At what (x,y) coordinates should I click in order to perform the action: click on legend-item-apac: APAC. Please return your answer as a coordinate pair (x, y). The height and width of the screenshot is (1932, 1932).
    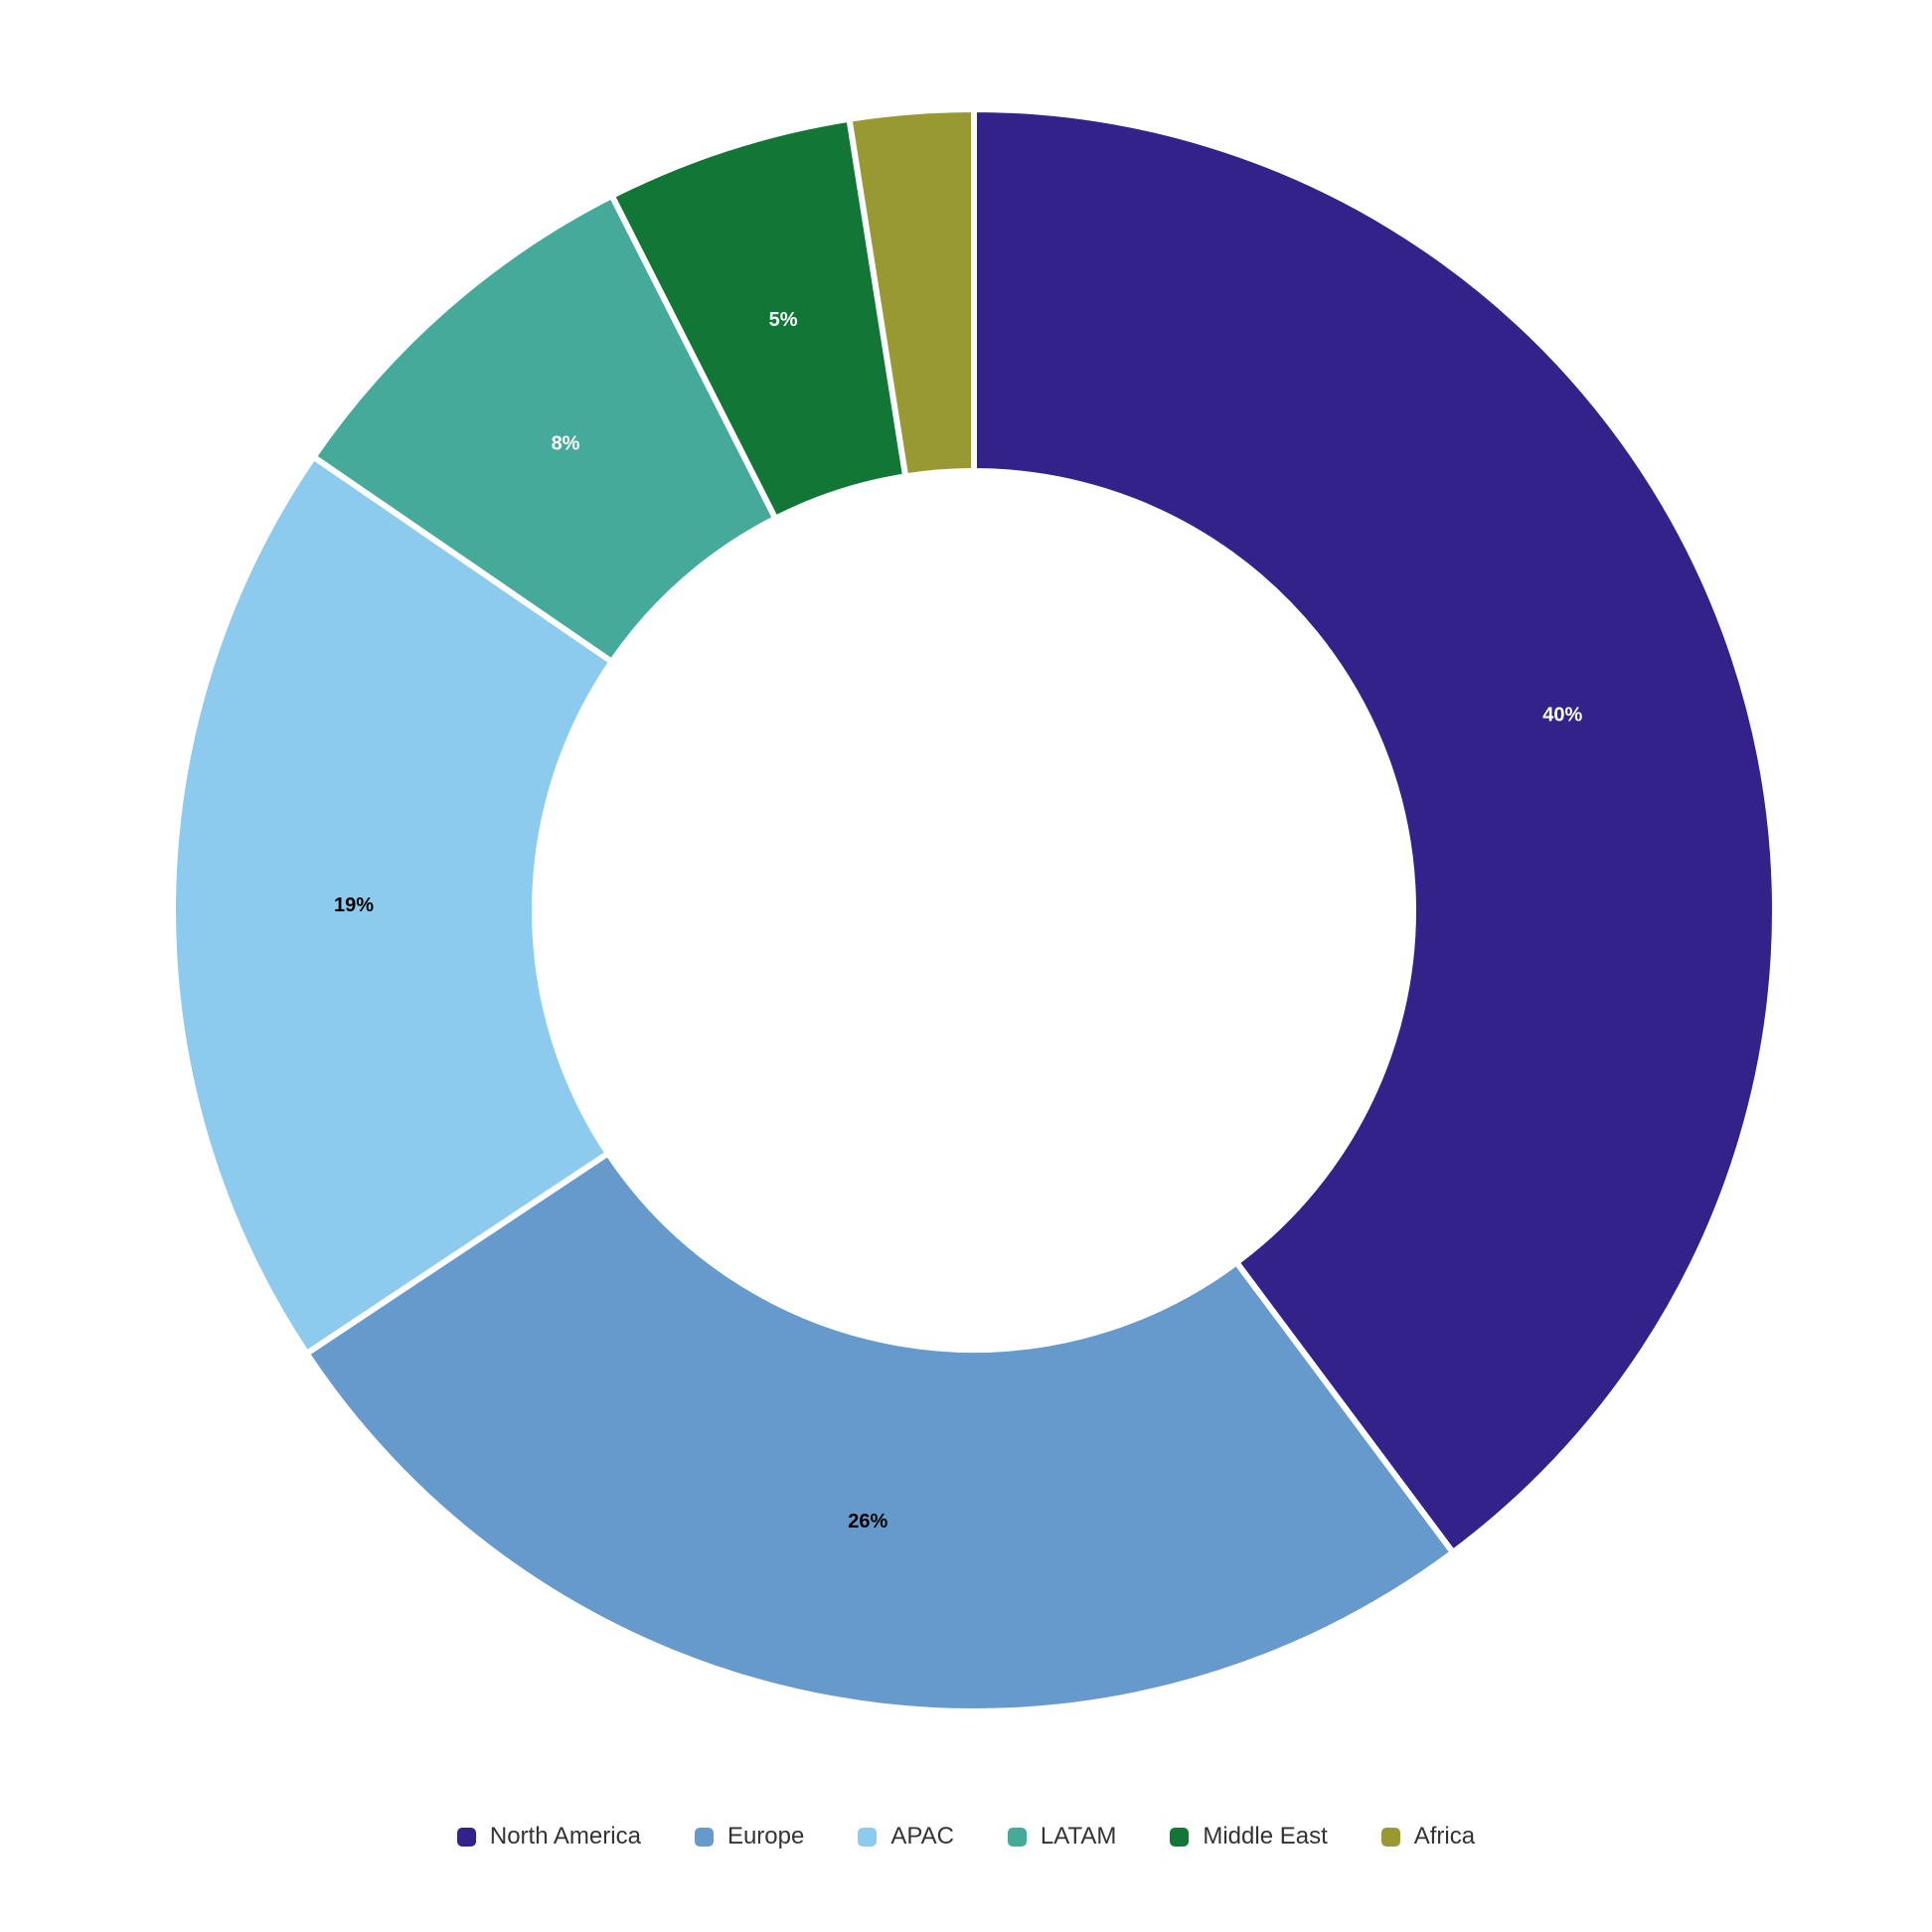
    Looking at the image, I should click on (906, 1837).